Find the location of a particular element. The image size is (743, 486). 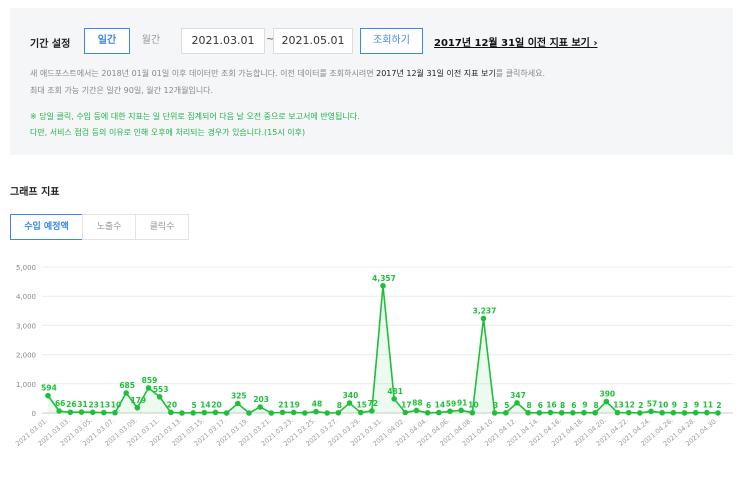

tab: 수입 예정액 is located at coordinates (46, 227).